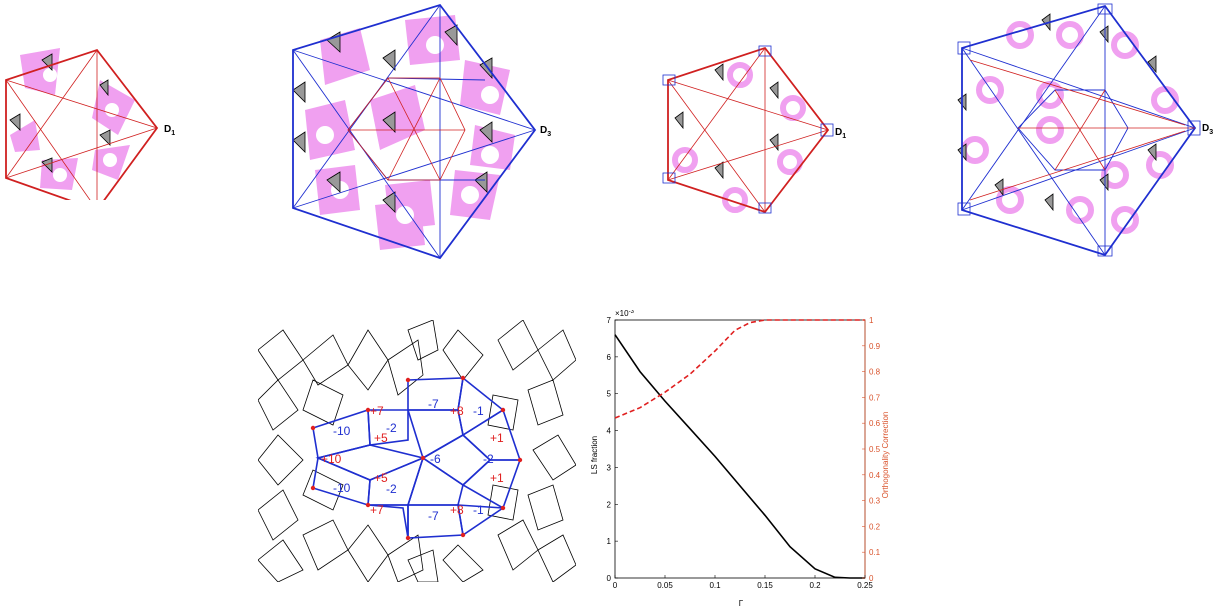 Image resolution: width=1225 pixels, height=610 pixels. I want to click on x-tick-label: 0.2, so click(815, 585).